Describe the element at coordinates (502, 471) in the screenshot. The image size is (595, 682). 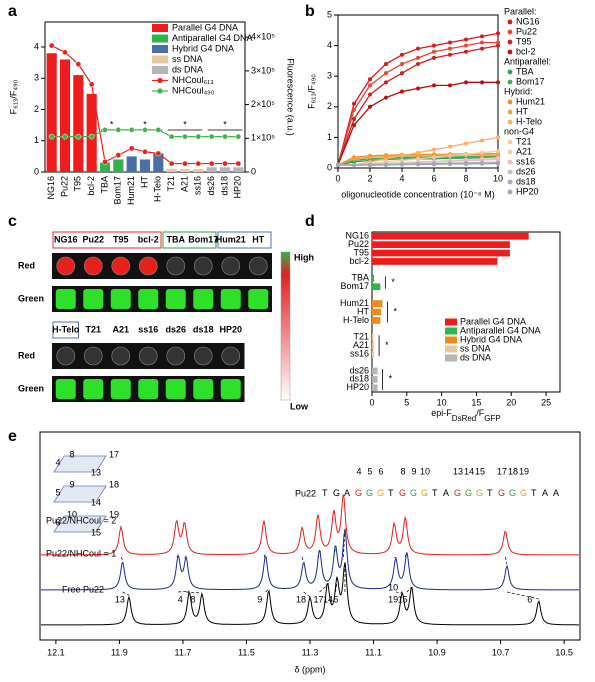
I see `residue-number: 17` at that location.